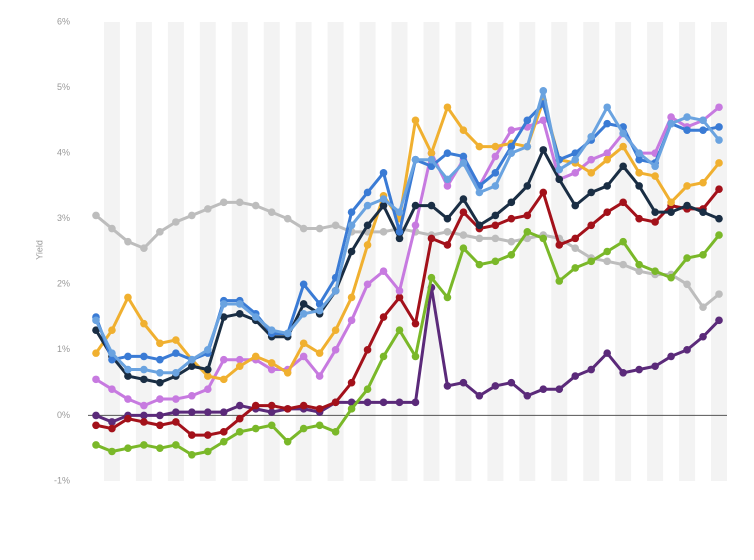  What do you see at coordinates (63, 218) in the screenshot?
I see `y-tick-label: 3%` at bounding box center [63, 218].